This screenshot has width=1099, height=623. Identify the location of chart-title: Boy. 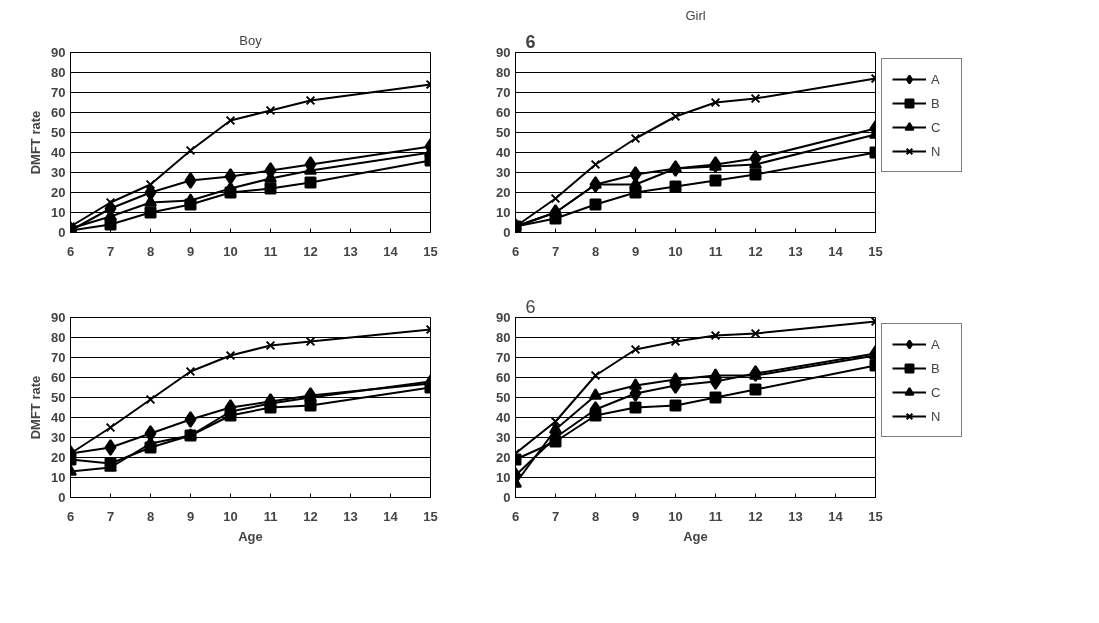
(251, 40).